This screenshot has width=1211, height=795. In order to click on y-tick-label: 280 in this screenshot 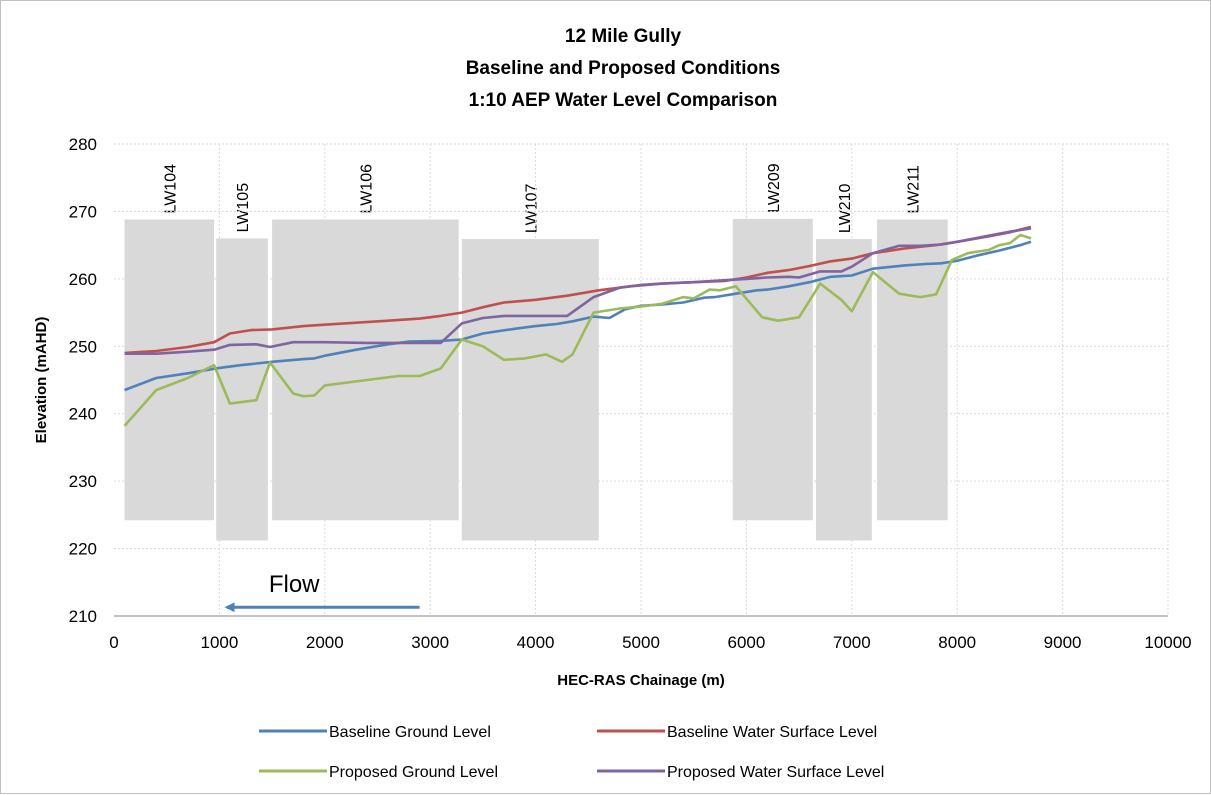, I will do `click(83, 144)`.